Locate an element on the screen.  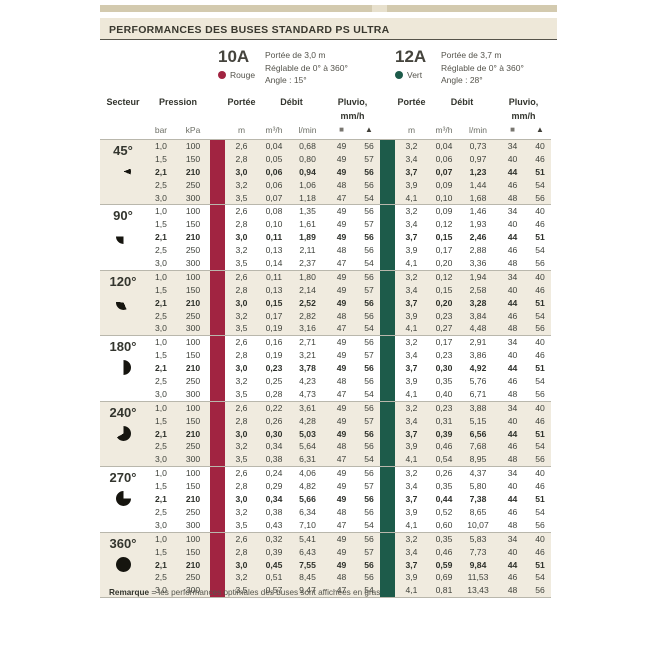
table-cell: 9,47 is located at coordinates (307, 590).